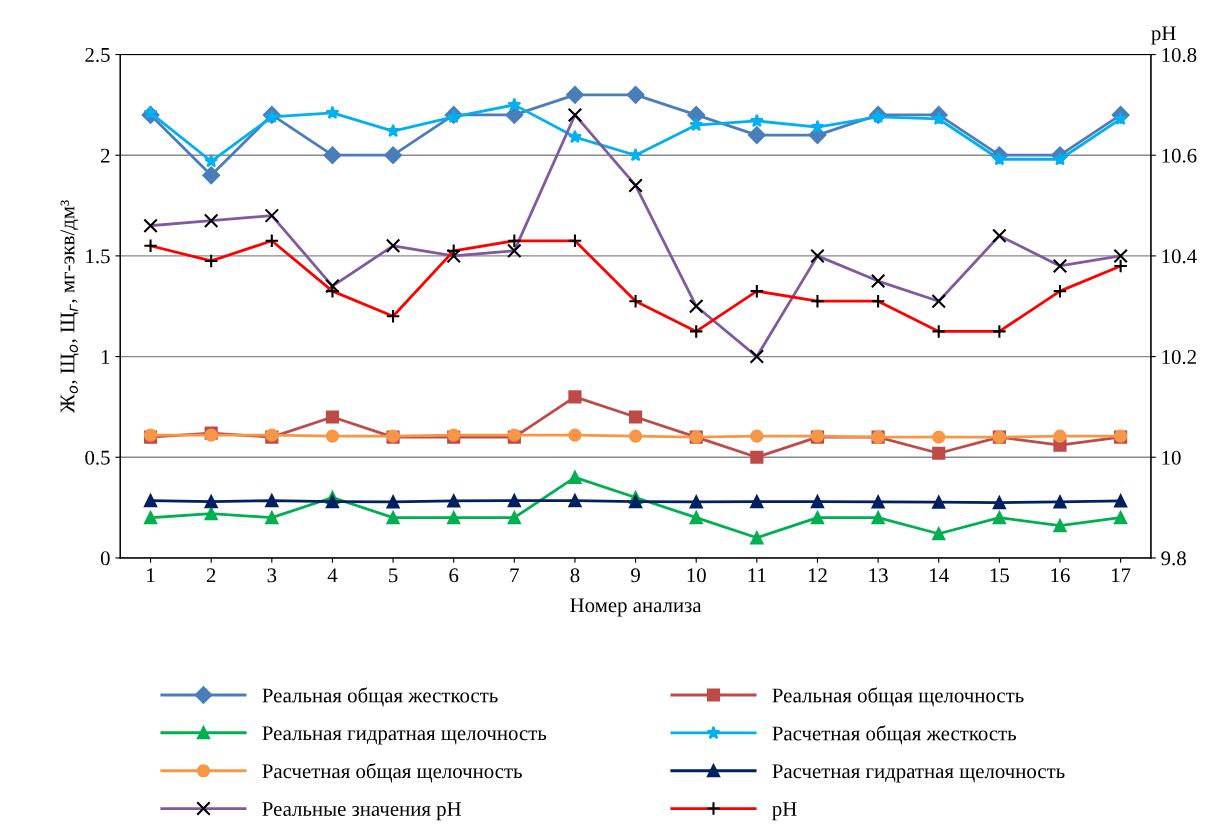 The height and width of the screenshot is (839, 1227). I want to click on legend-label: Реальная общая жесткость, so click(380, 697).